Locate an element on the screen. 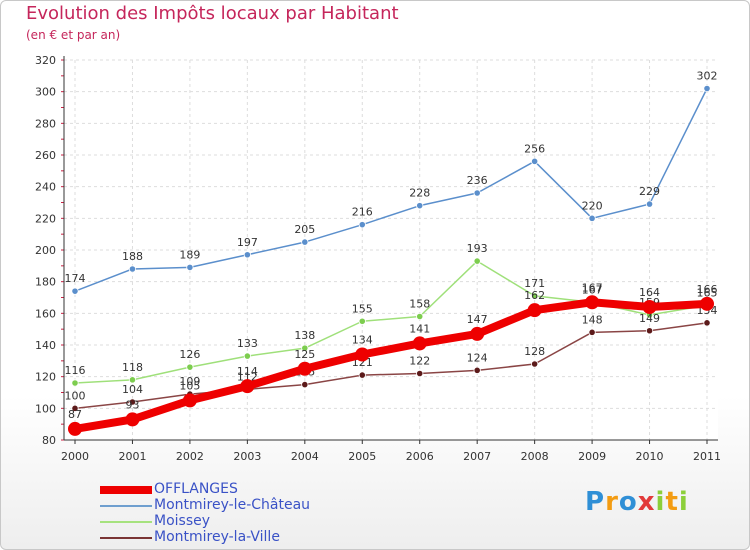 This screenshot has width=750, height=550. data-label: 112 is located at coordinates (247, 376).